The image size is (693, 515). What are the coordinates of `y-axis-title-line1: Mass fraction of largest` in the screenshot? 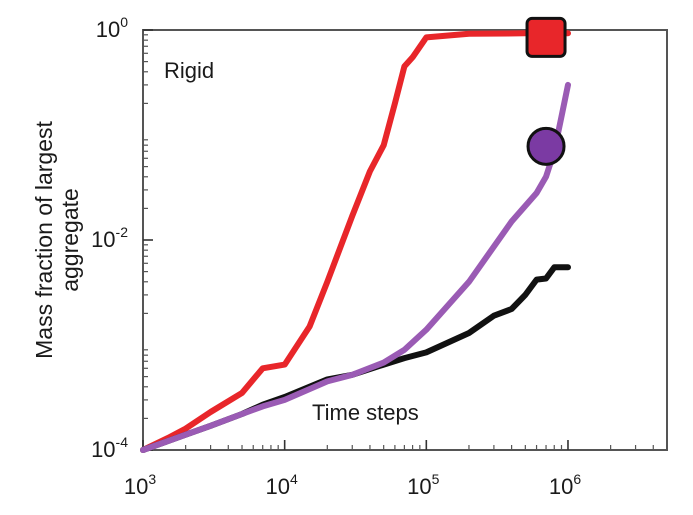 It's located at (44, 240).